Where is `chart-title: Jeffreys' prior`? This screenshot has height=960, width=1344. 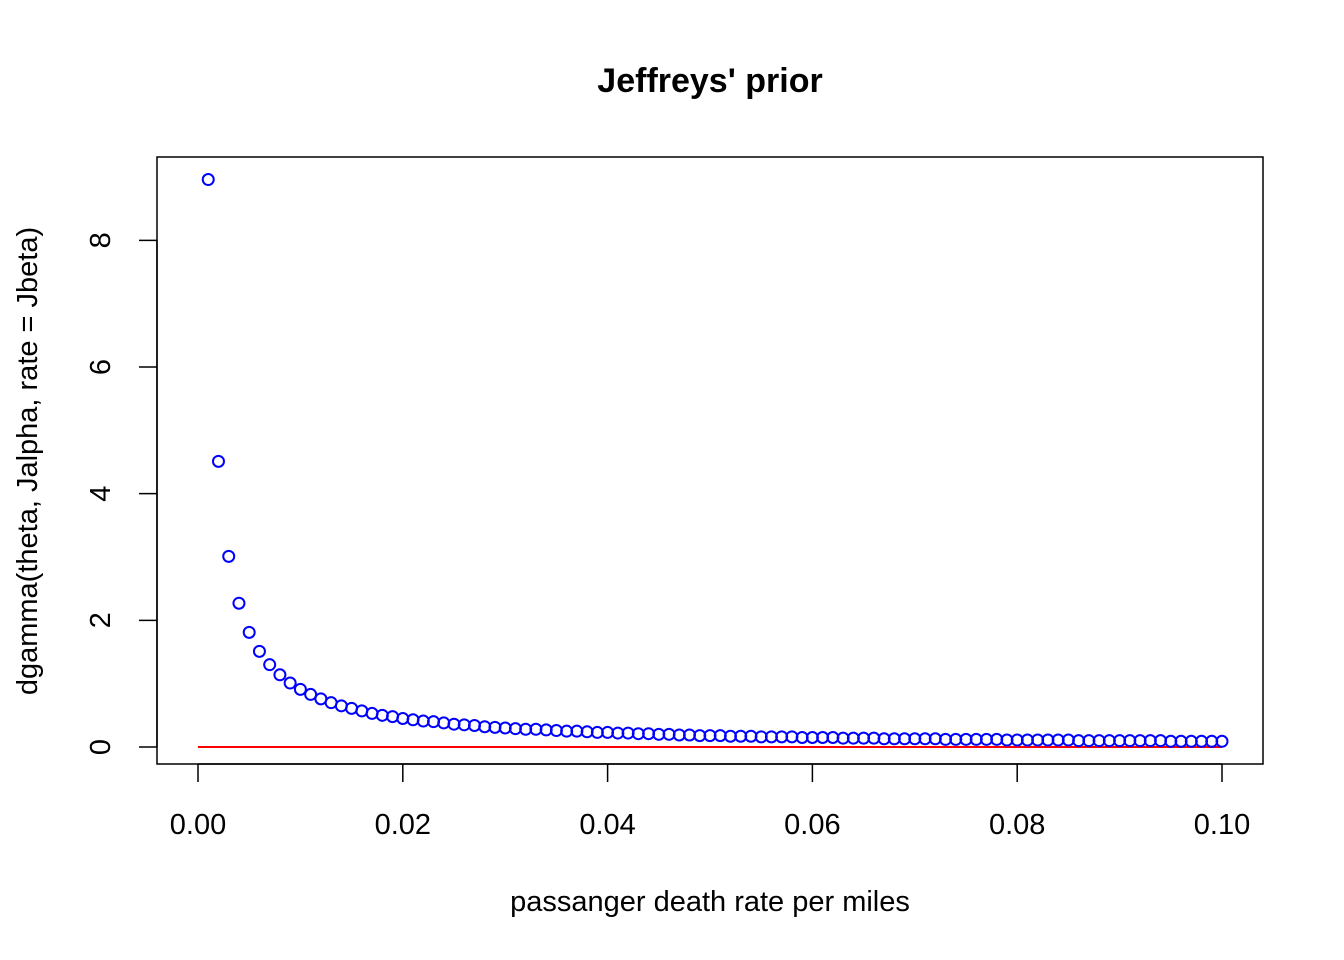 chart-title: Jeffreys' prior is located at coordinates (709, 81).